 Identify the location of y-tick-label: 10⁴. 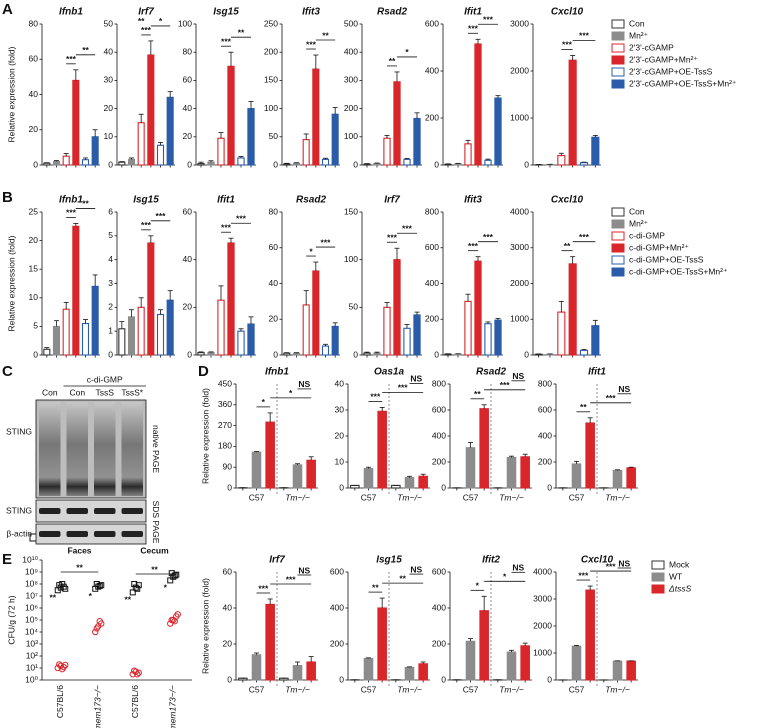
(31, 631).